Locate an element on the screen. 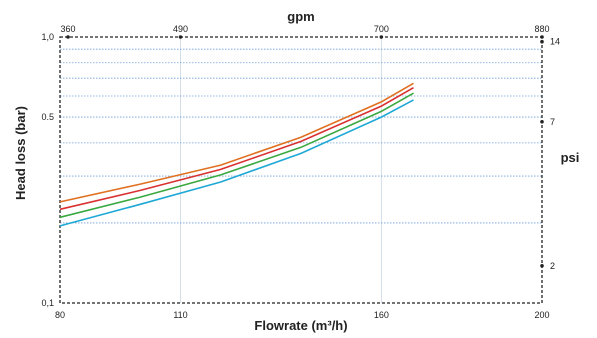 Image resolution: width=597 pixels, height=338 pixels. y-tick-label: 0,1 is located at coordinates (47, 303).